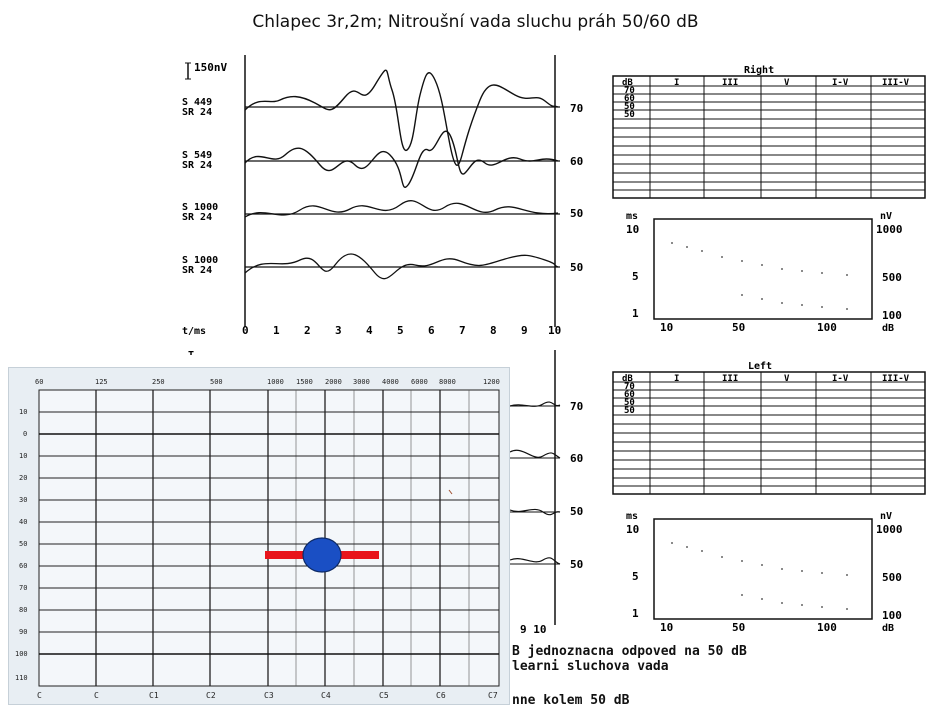 Image resolution: width=951 pixels, height=708 pixels. Describe the element at coordinates (21, 678) in the screenshot. I see `db-label: 110` at that location.